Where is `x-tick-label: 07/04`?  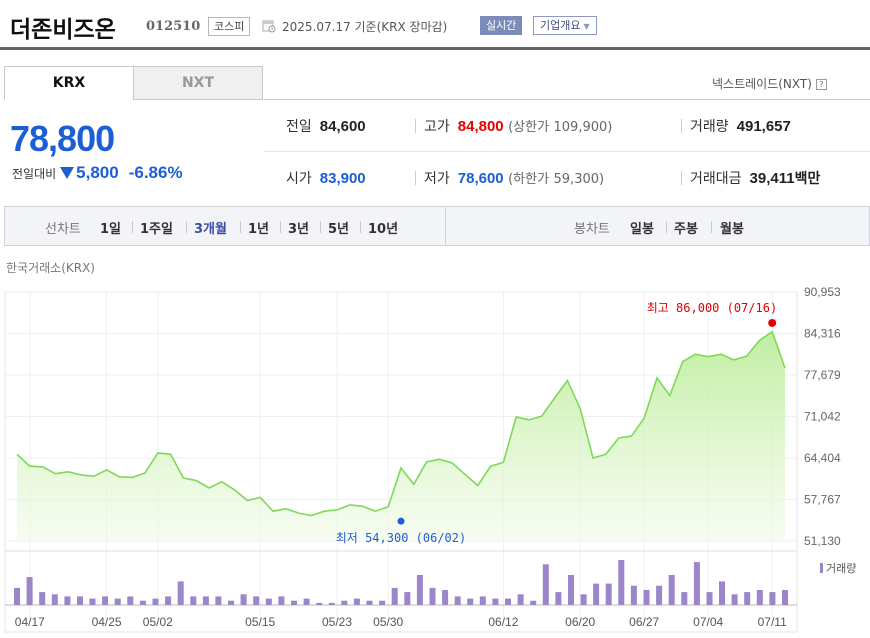
x-tick-label: 07/04 is located at coordinates (708, 622).